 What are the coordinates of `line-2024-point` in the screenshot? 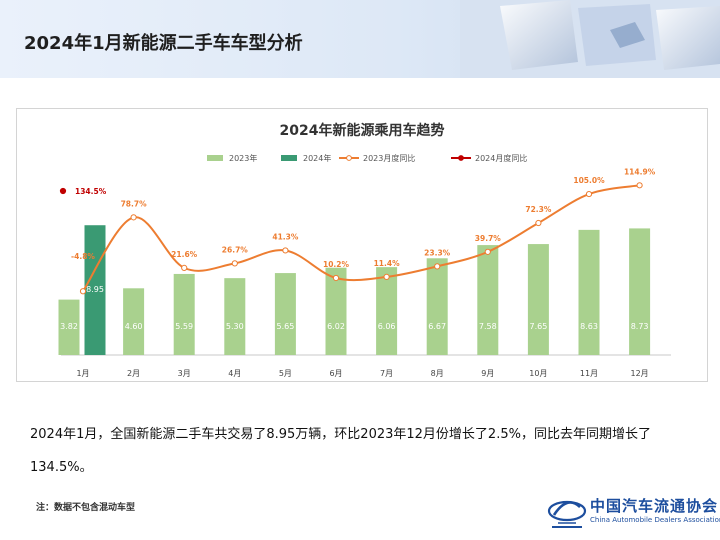 It's located at (63, 191).